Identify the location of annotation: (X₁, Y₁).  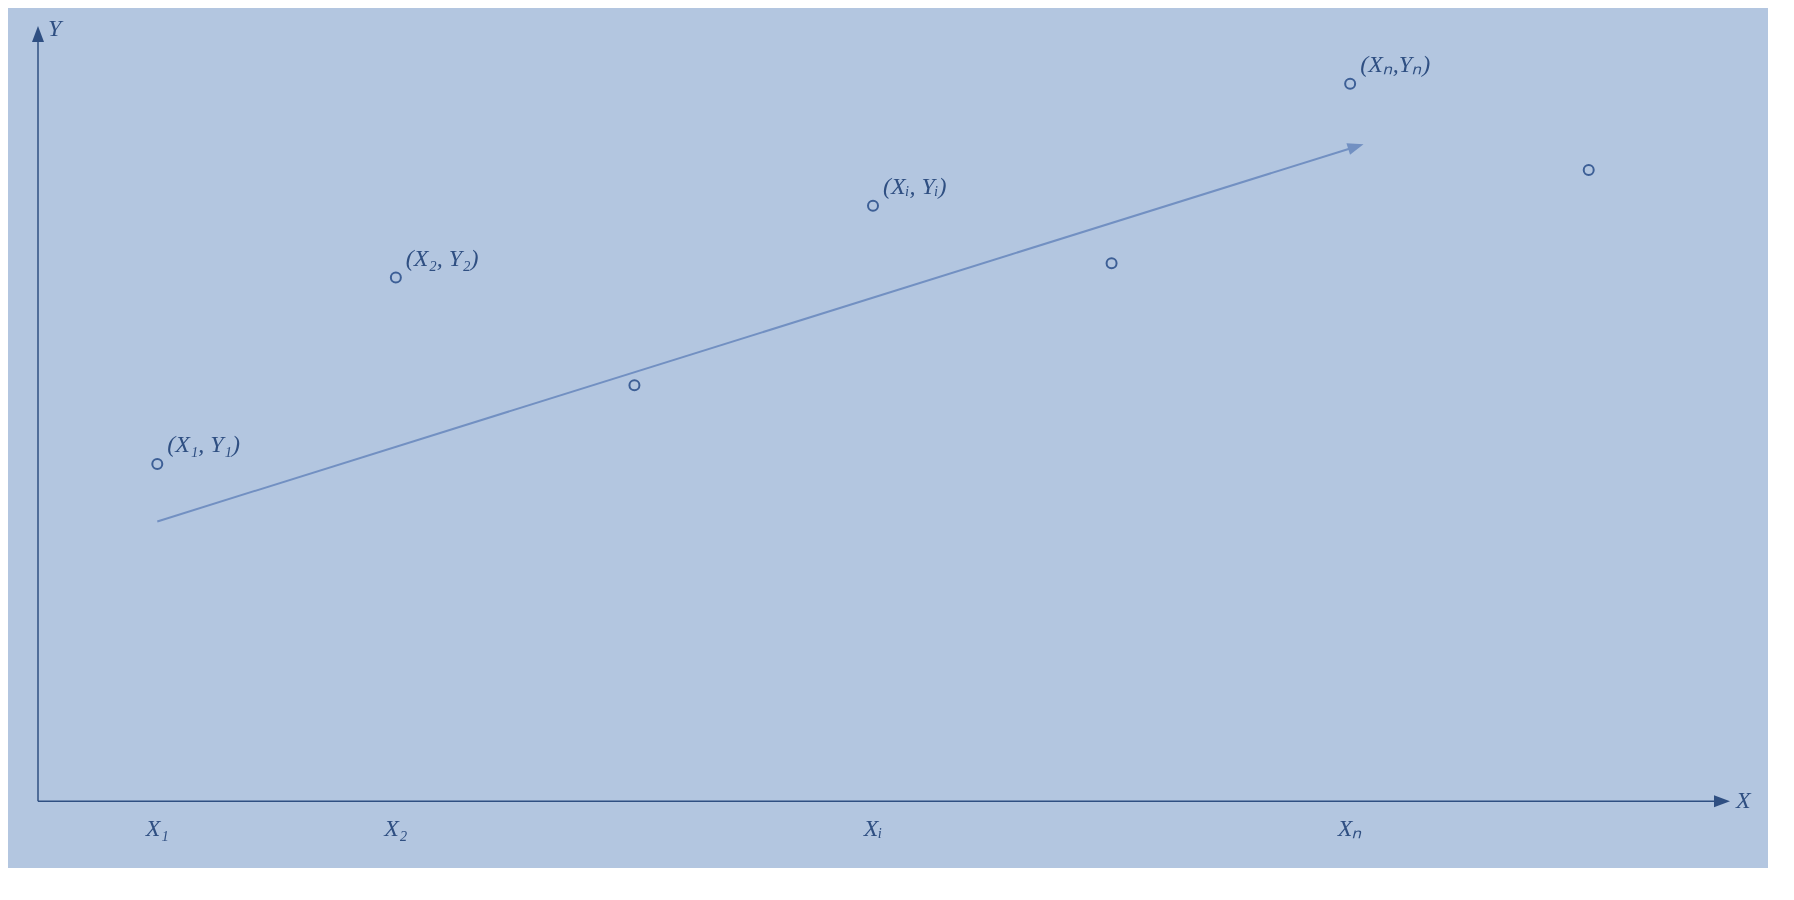
(203, 444).